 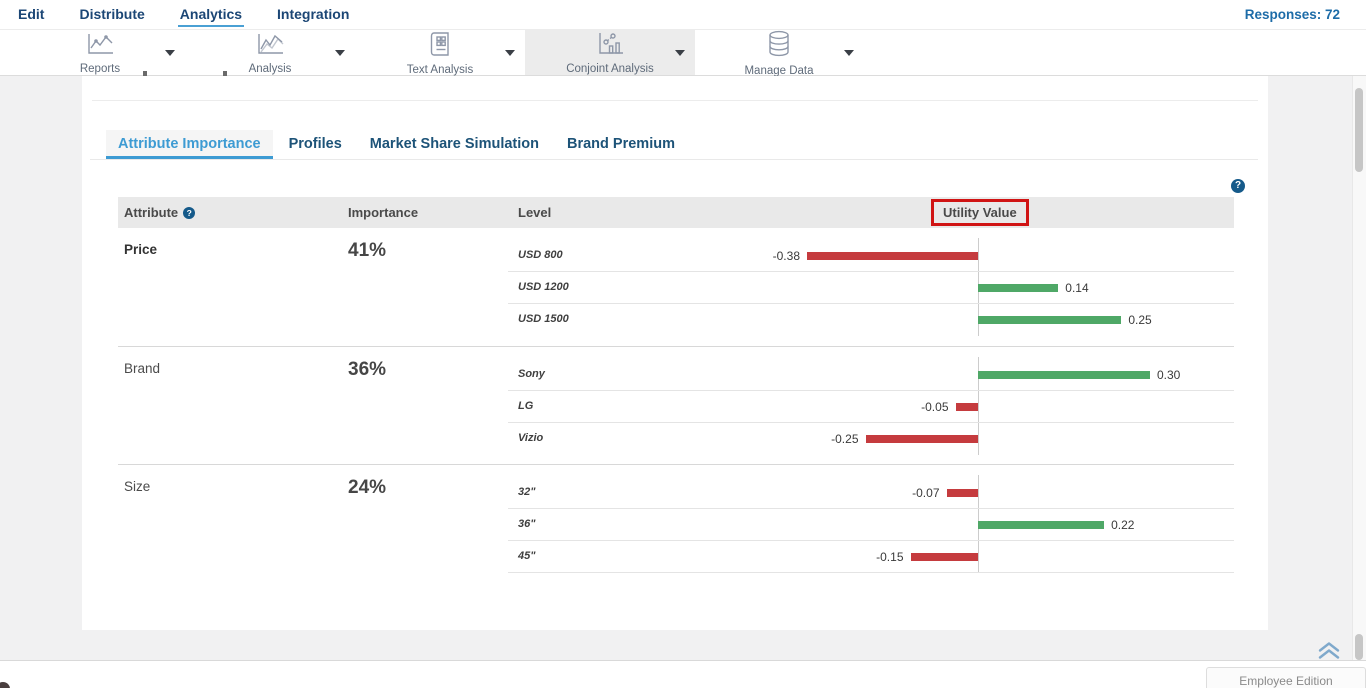 I want to click on toolbar-item-reports: Reports, so click(x=100, y=52).